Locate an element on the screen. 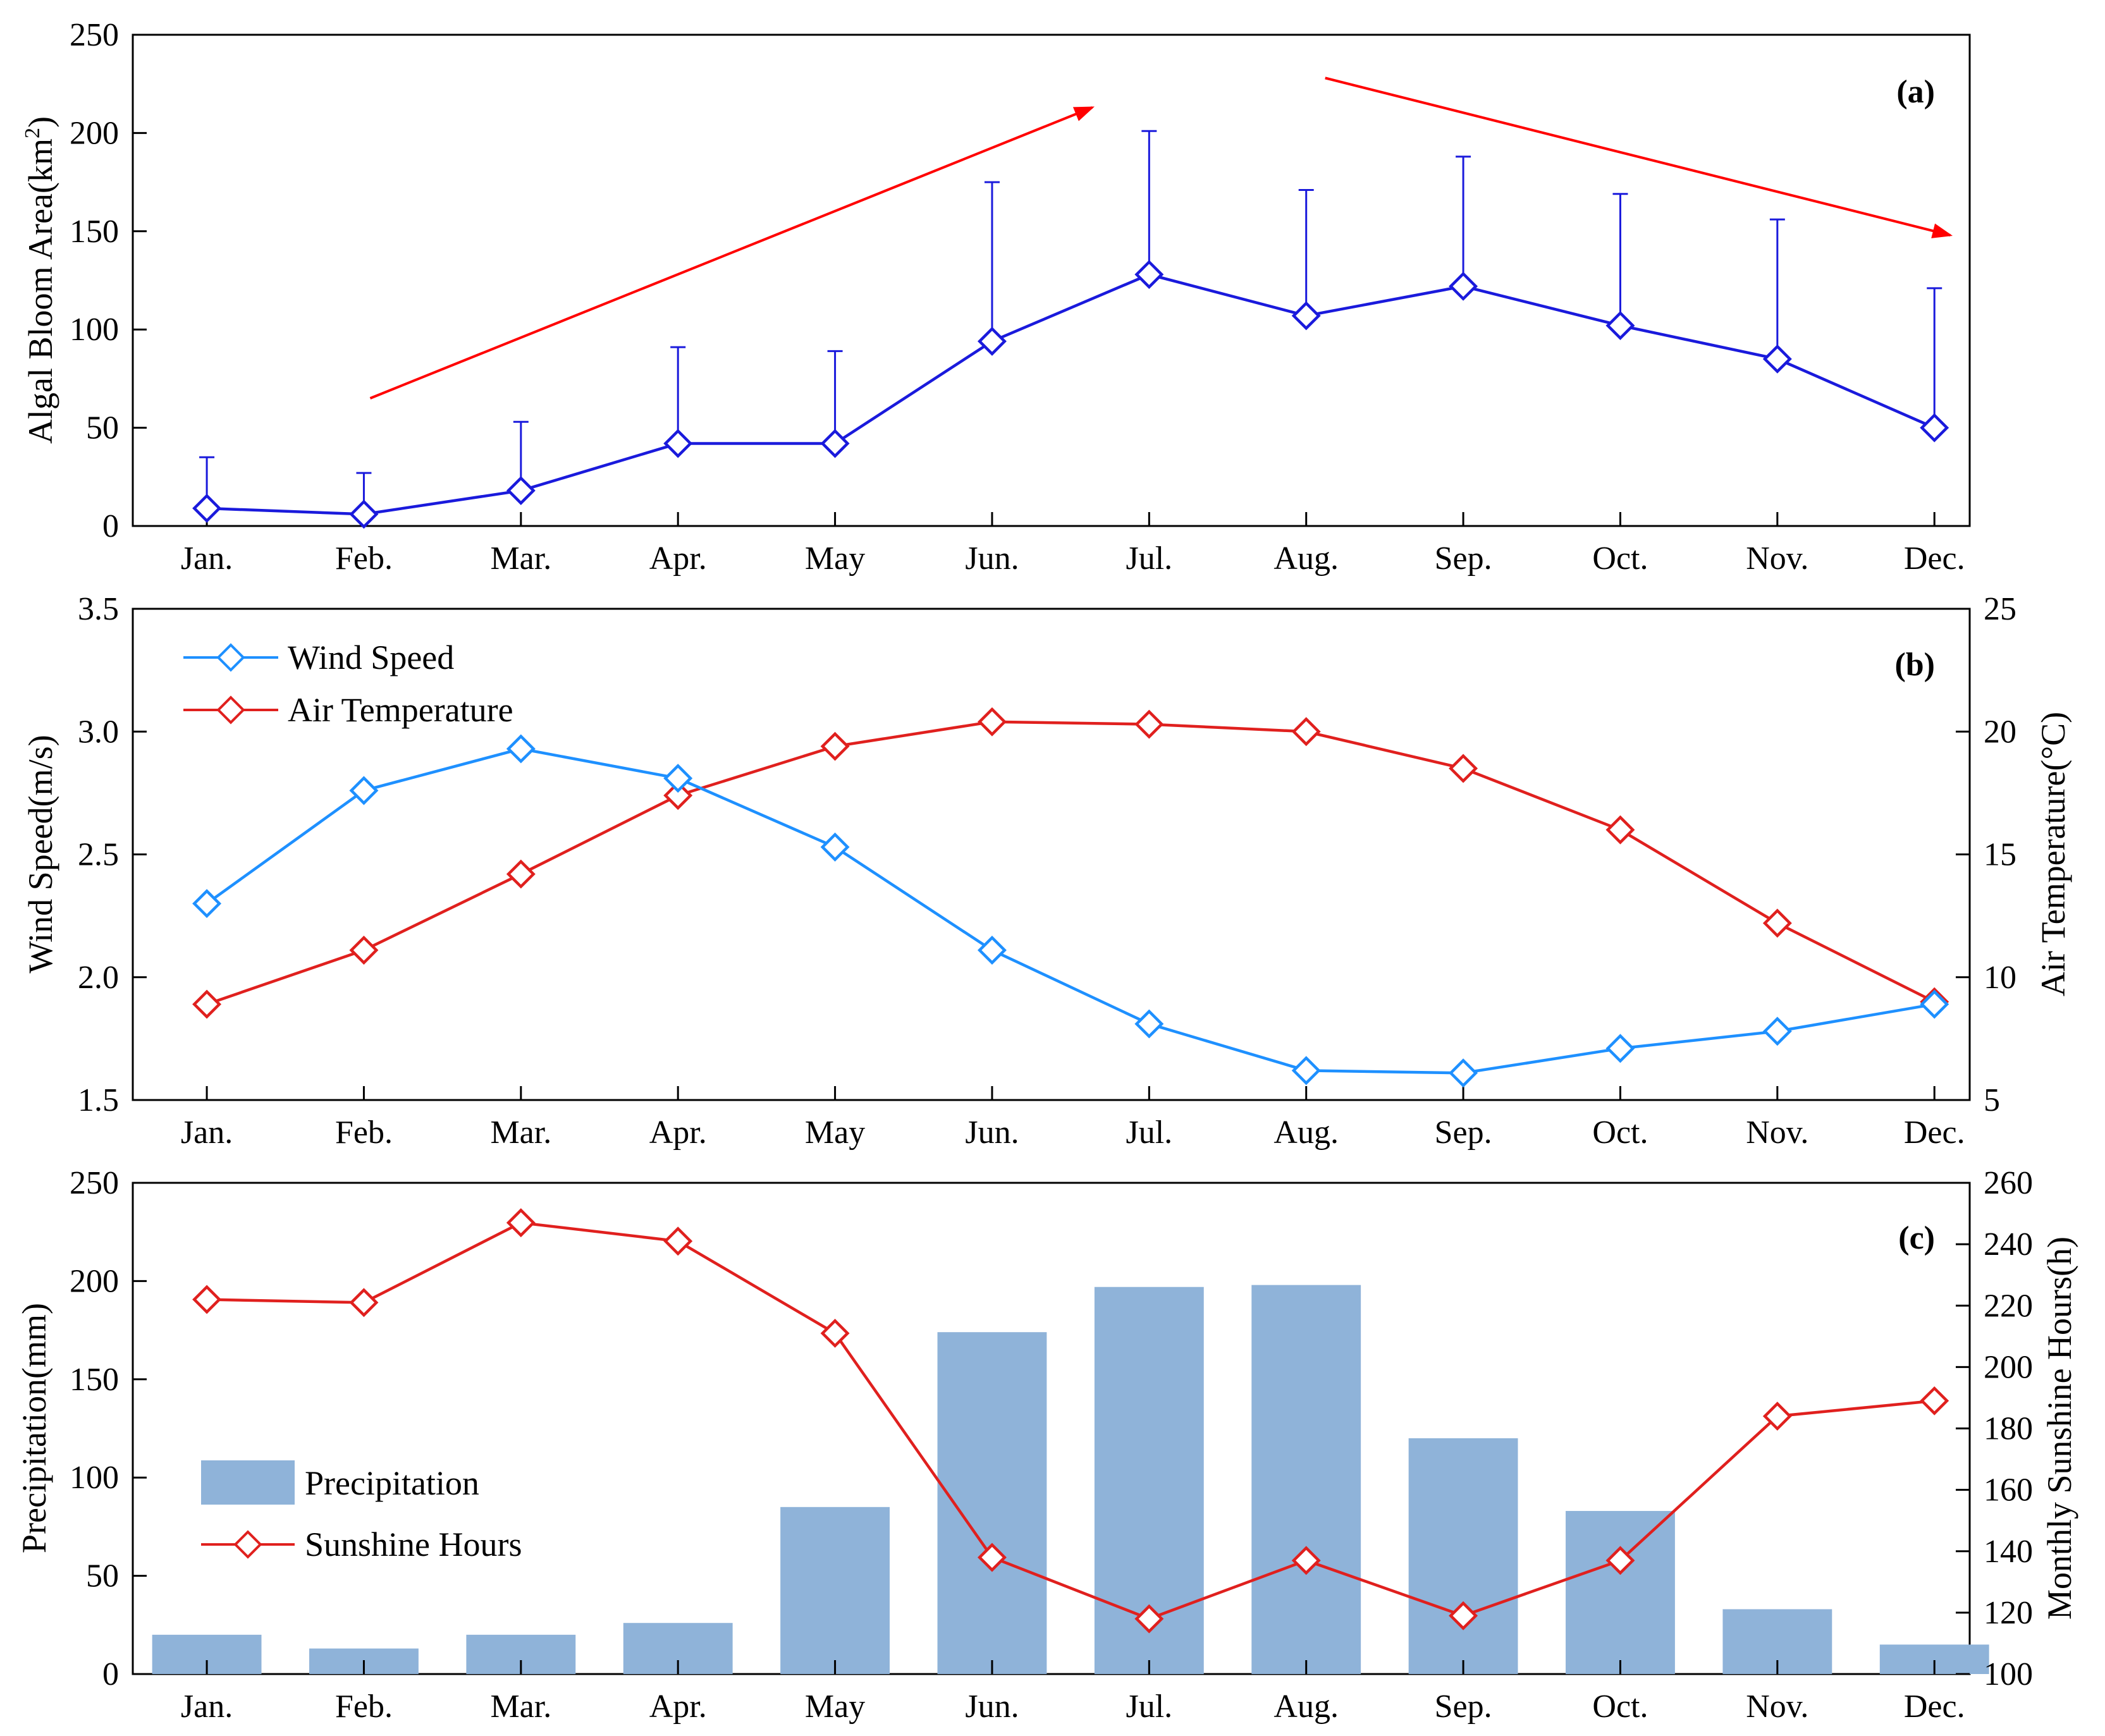 This screenshot has height=1736, width=2105. y2-tick-label: 20 is located at coordinates (2000, 732).